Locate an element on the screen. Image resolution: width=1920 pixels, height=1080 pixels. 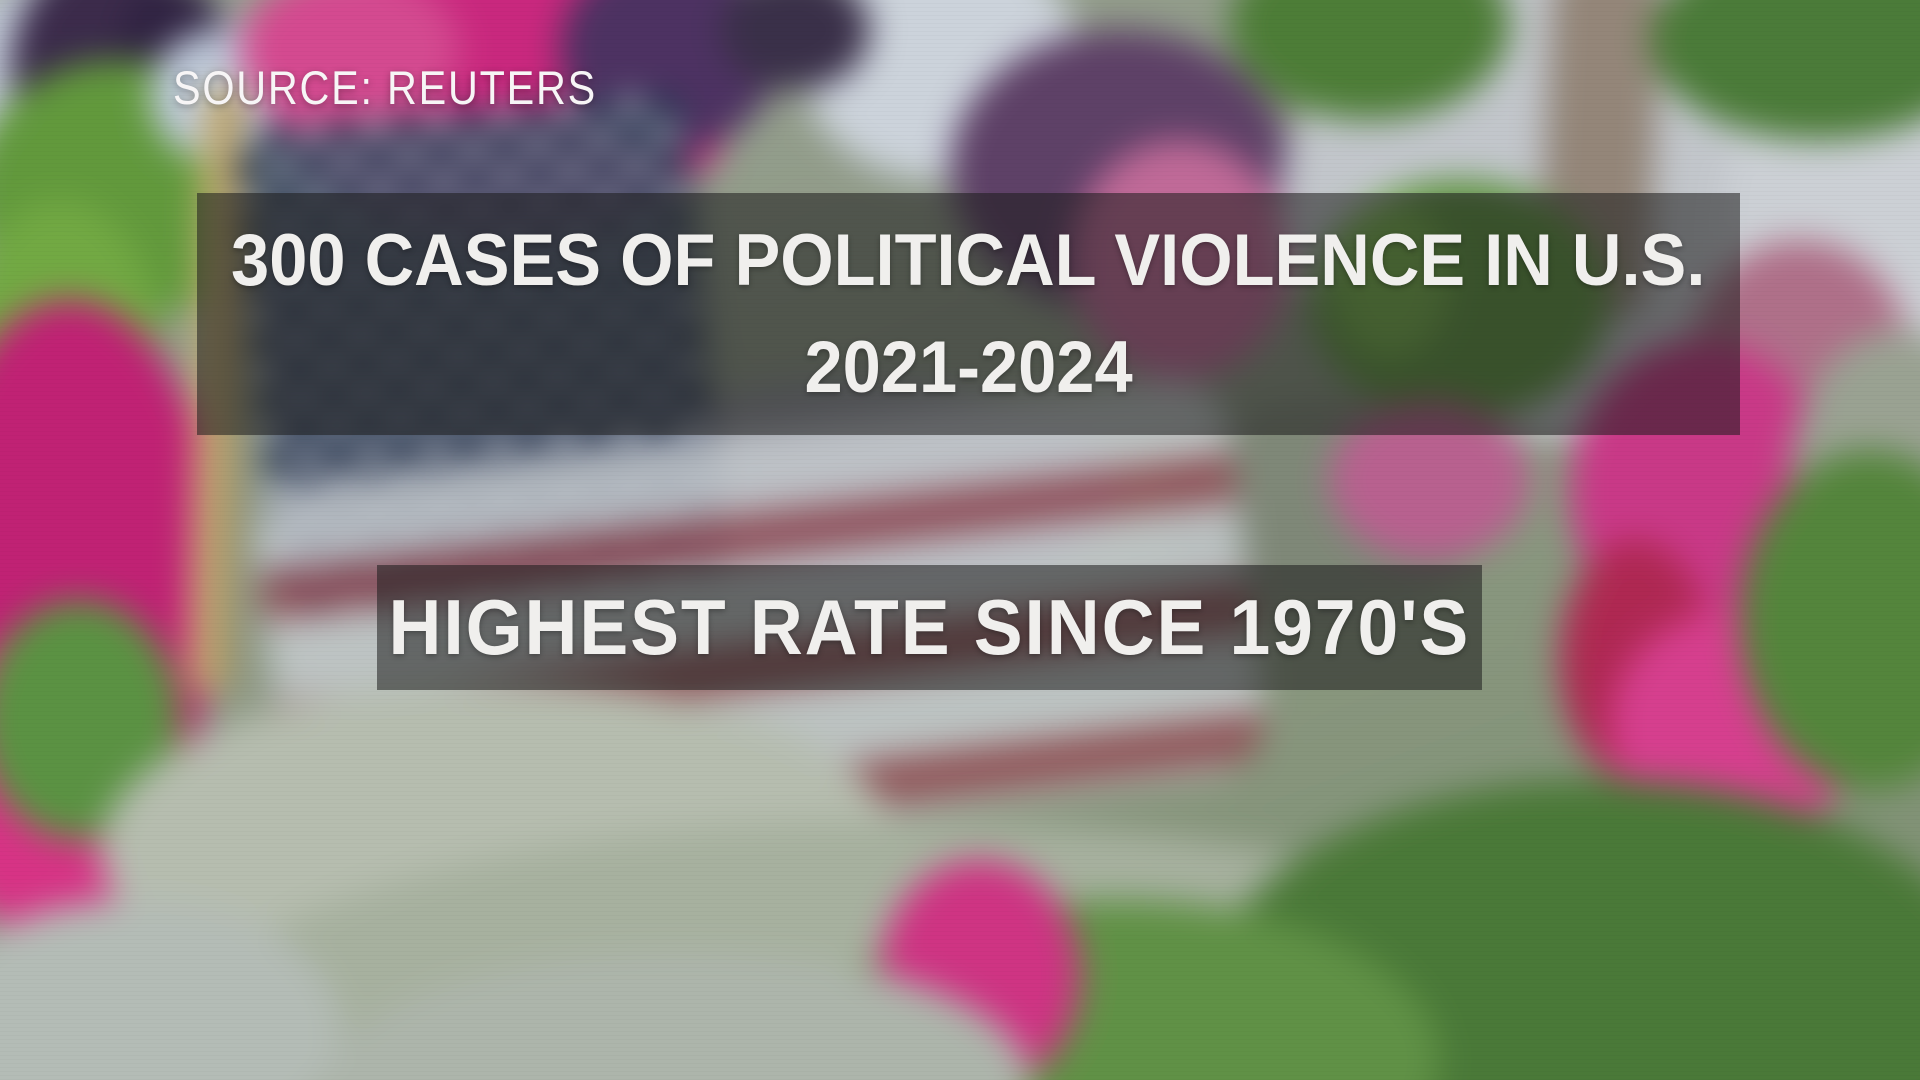
subheadline-box: HIGHEST RATE SINCE 1970'S is located at coordinates (929, 627).